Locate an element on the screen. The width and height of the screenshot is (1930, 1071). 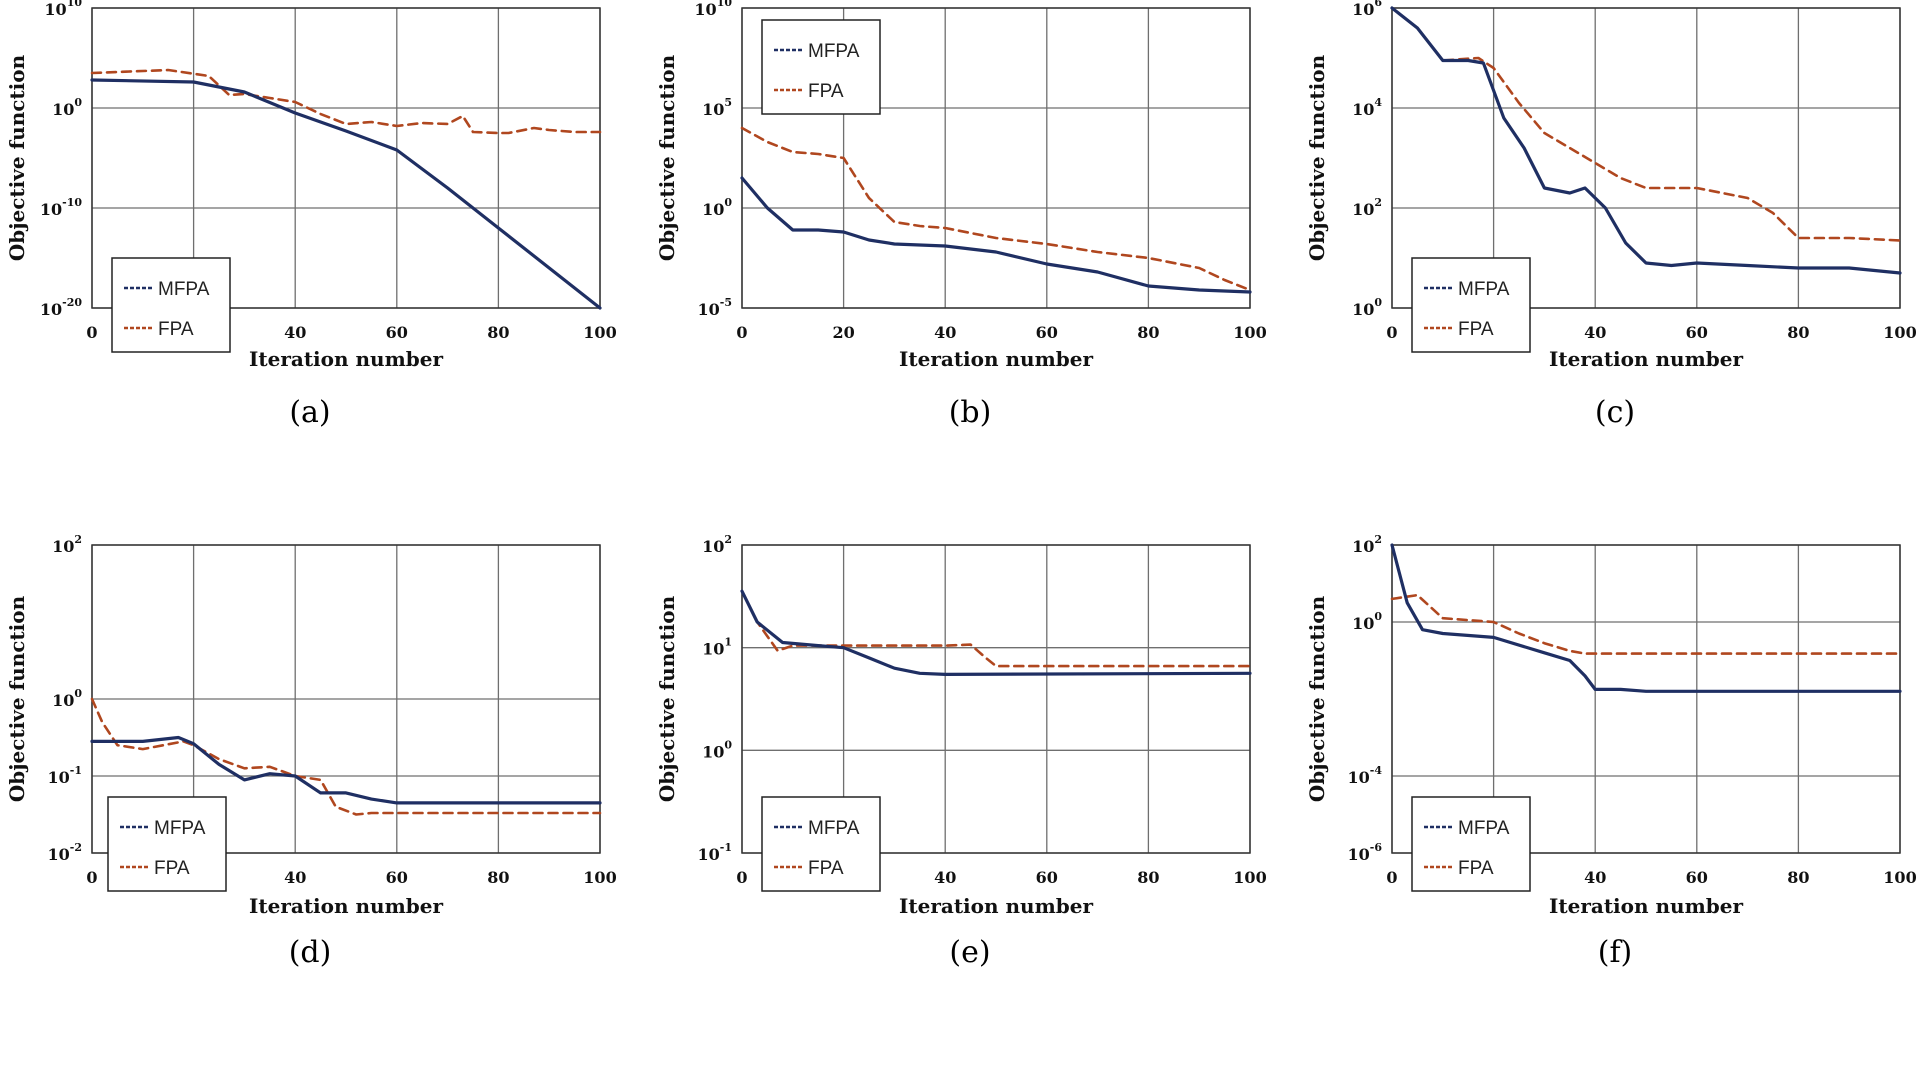
y-tick-label: 10⁵ is located at coordinates (717, 107).